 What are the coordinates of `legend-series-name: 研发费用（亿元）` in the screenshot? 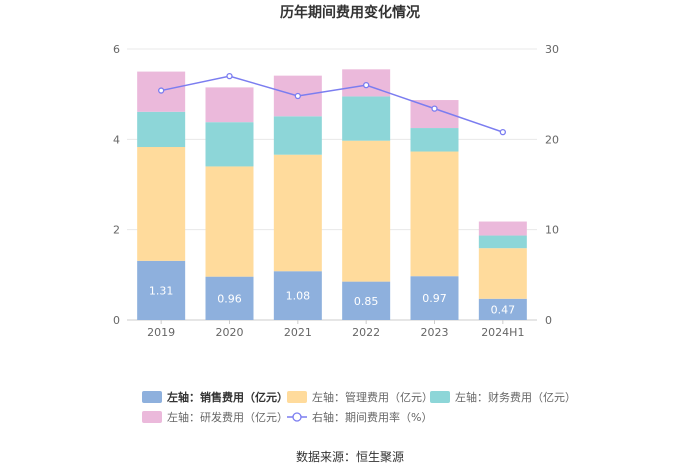 It's located at (244, 417).